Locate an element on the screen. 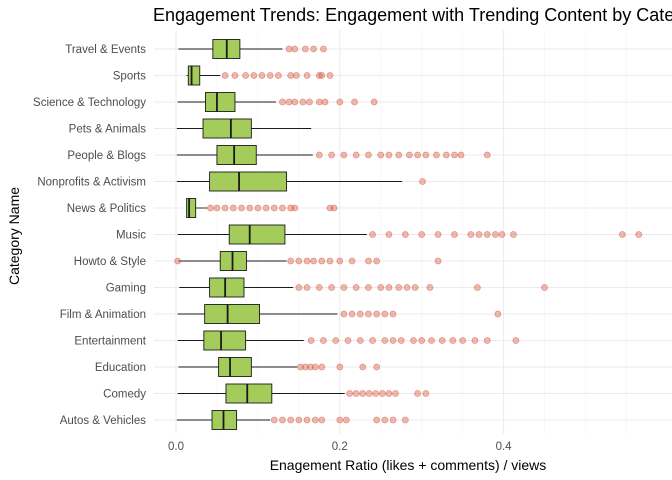  y-tick-label-10: Film & Animation is located at coordinates (103, 315).